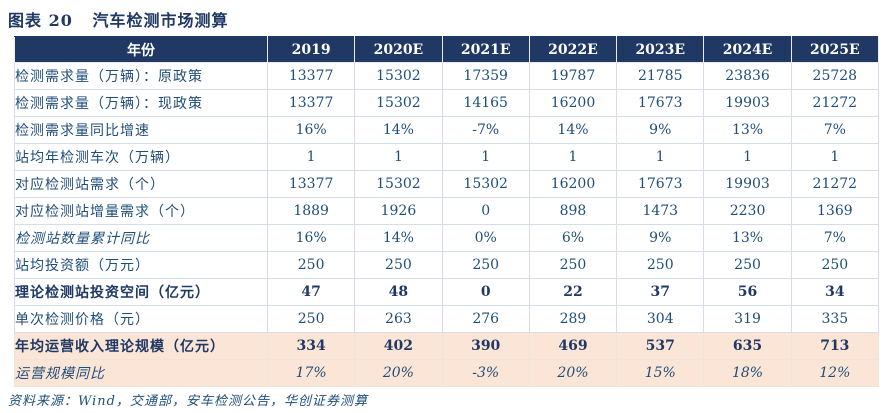 The width and height of the screenshot is (890, 413). Describe the element at coordinates (573, 103) in the screenshot. I see `cell-value: 16200` at that location.